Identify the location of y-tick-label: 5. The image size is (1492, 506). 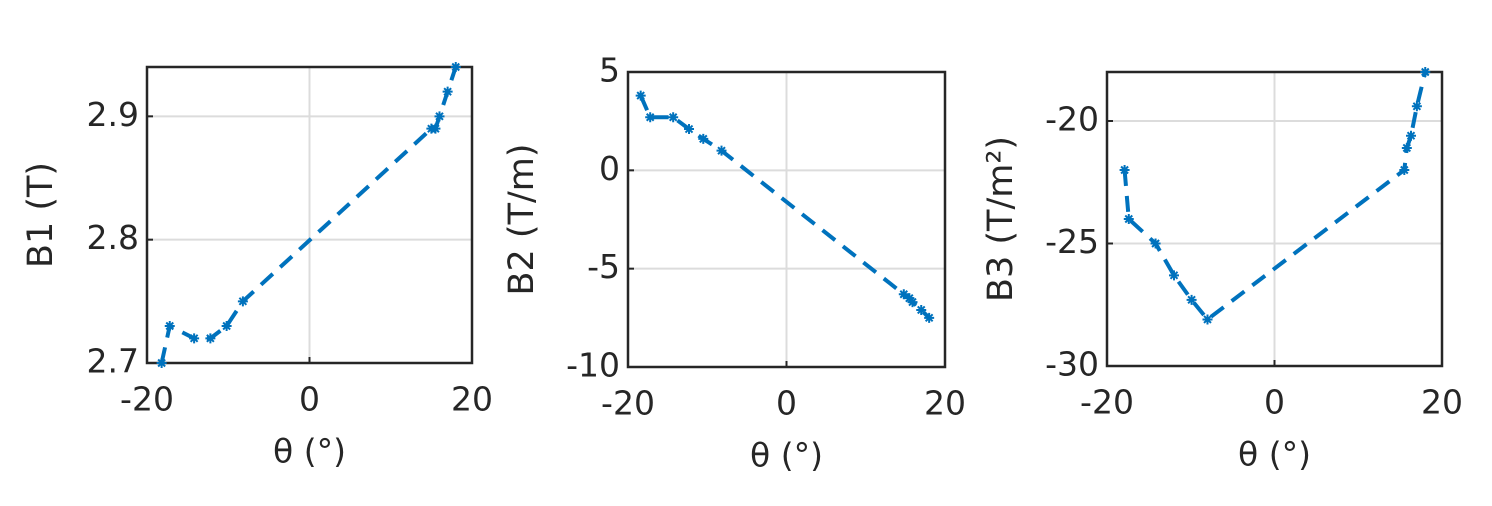
(609, 70).